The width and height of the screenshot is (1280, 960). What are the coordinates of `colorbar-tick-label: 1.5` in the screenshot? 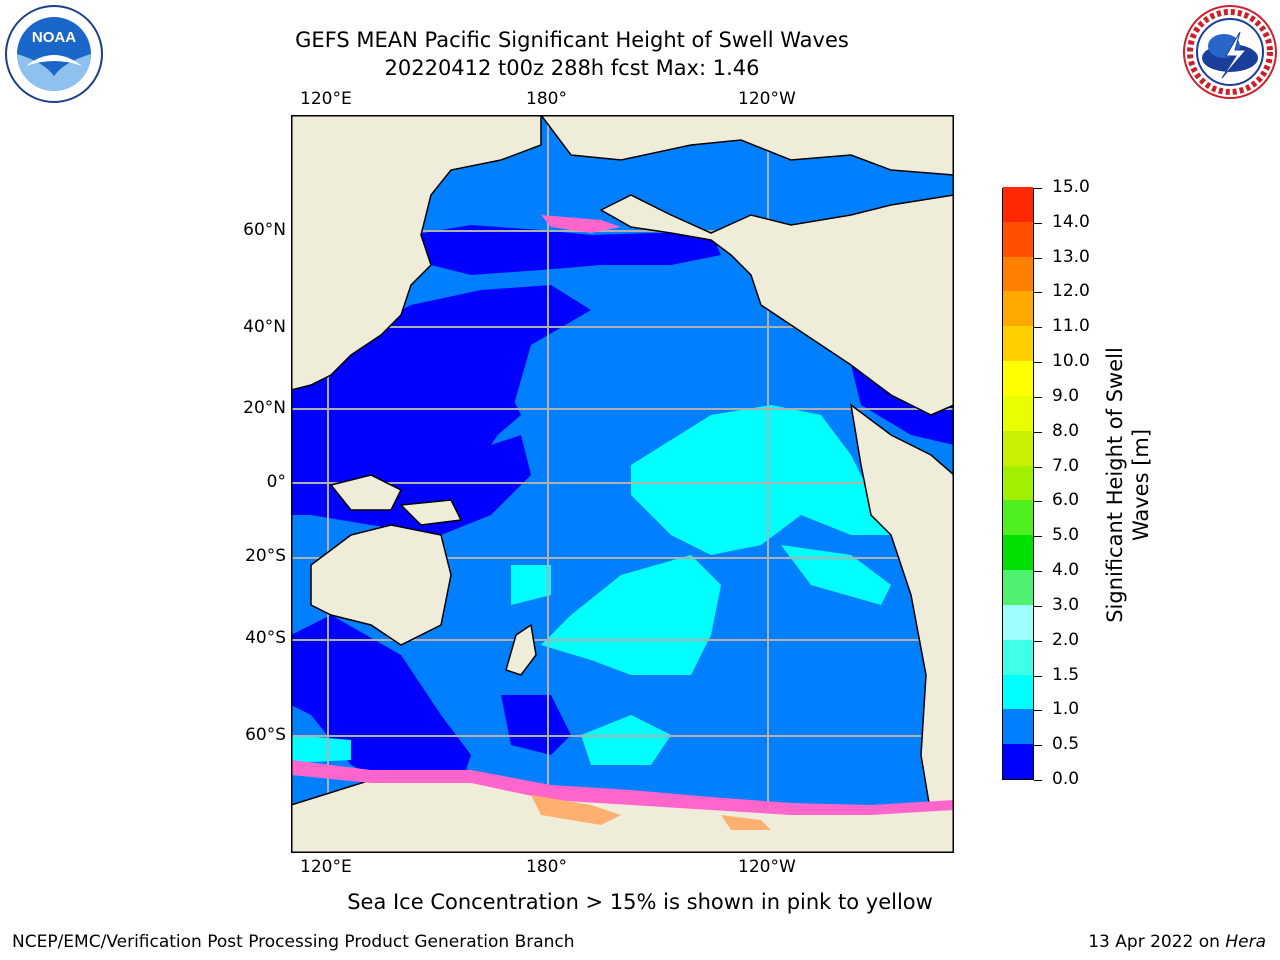 It's located at (1066, 674).